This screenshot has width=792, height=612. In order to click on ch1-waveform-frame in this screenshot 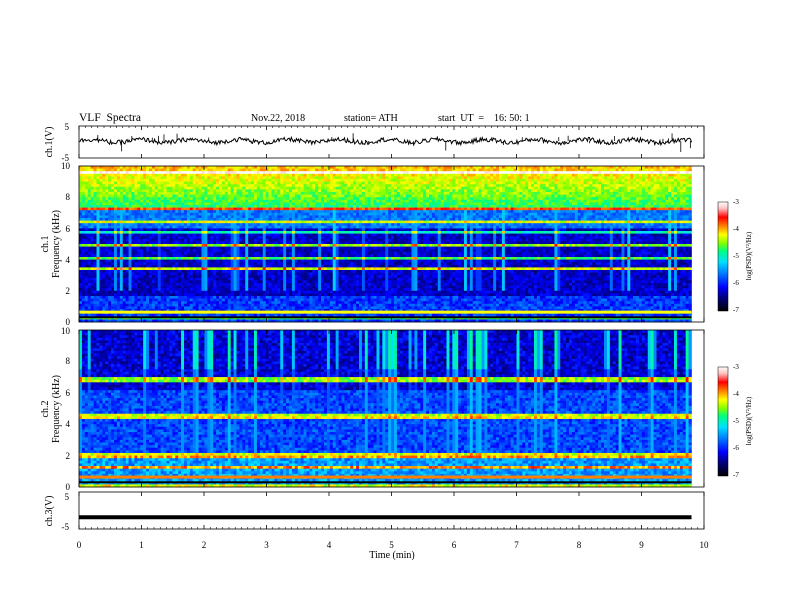, I will do `click(391, 142)`.